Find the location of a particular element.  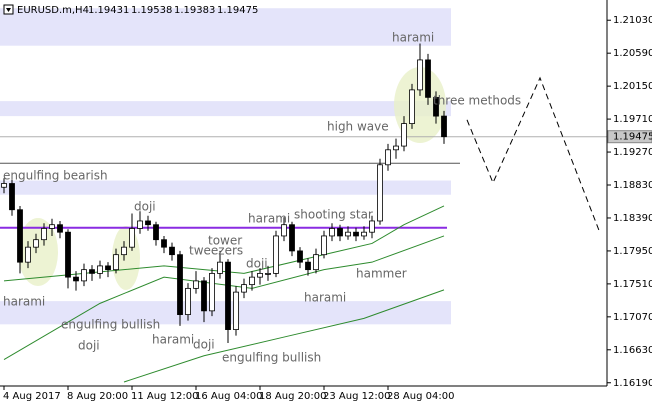

pattern-annotation: high wave is located at coordinates (358, 127).